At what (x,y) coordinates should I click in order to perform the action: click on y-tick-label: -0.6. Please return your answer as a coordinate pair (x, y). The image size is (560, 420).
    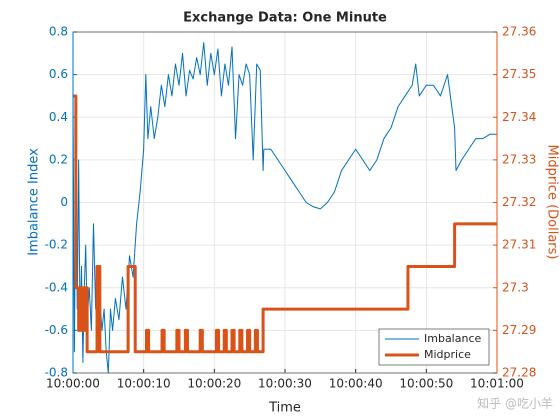
    Looking at the image, I should click on (56, 330).